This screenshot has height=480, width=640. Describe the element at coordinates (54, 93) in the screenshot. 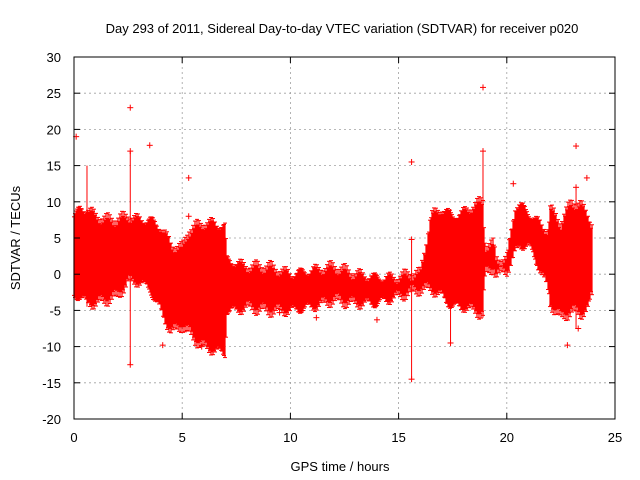

I see `y-tick-label: 25` at that location.